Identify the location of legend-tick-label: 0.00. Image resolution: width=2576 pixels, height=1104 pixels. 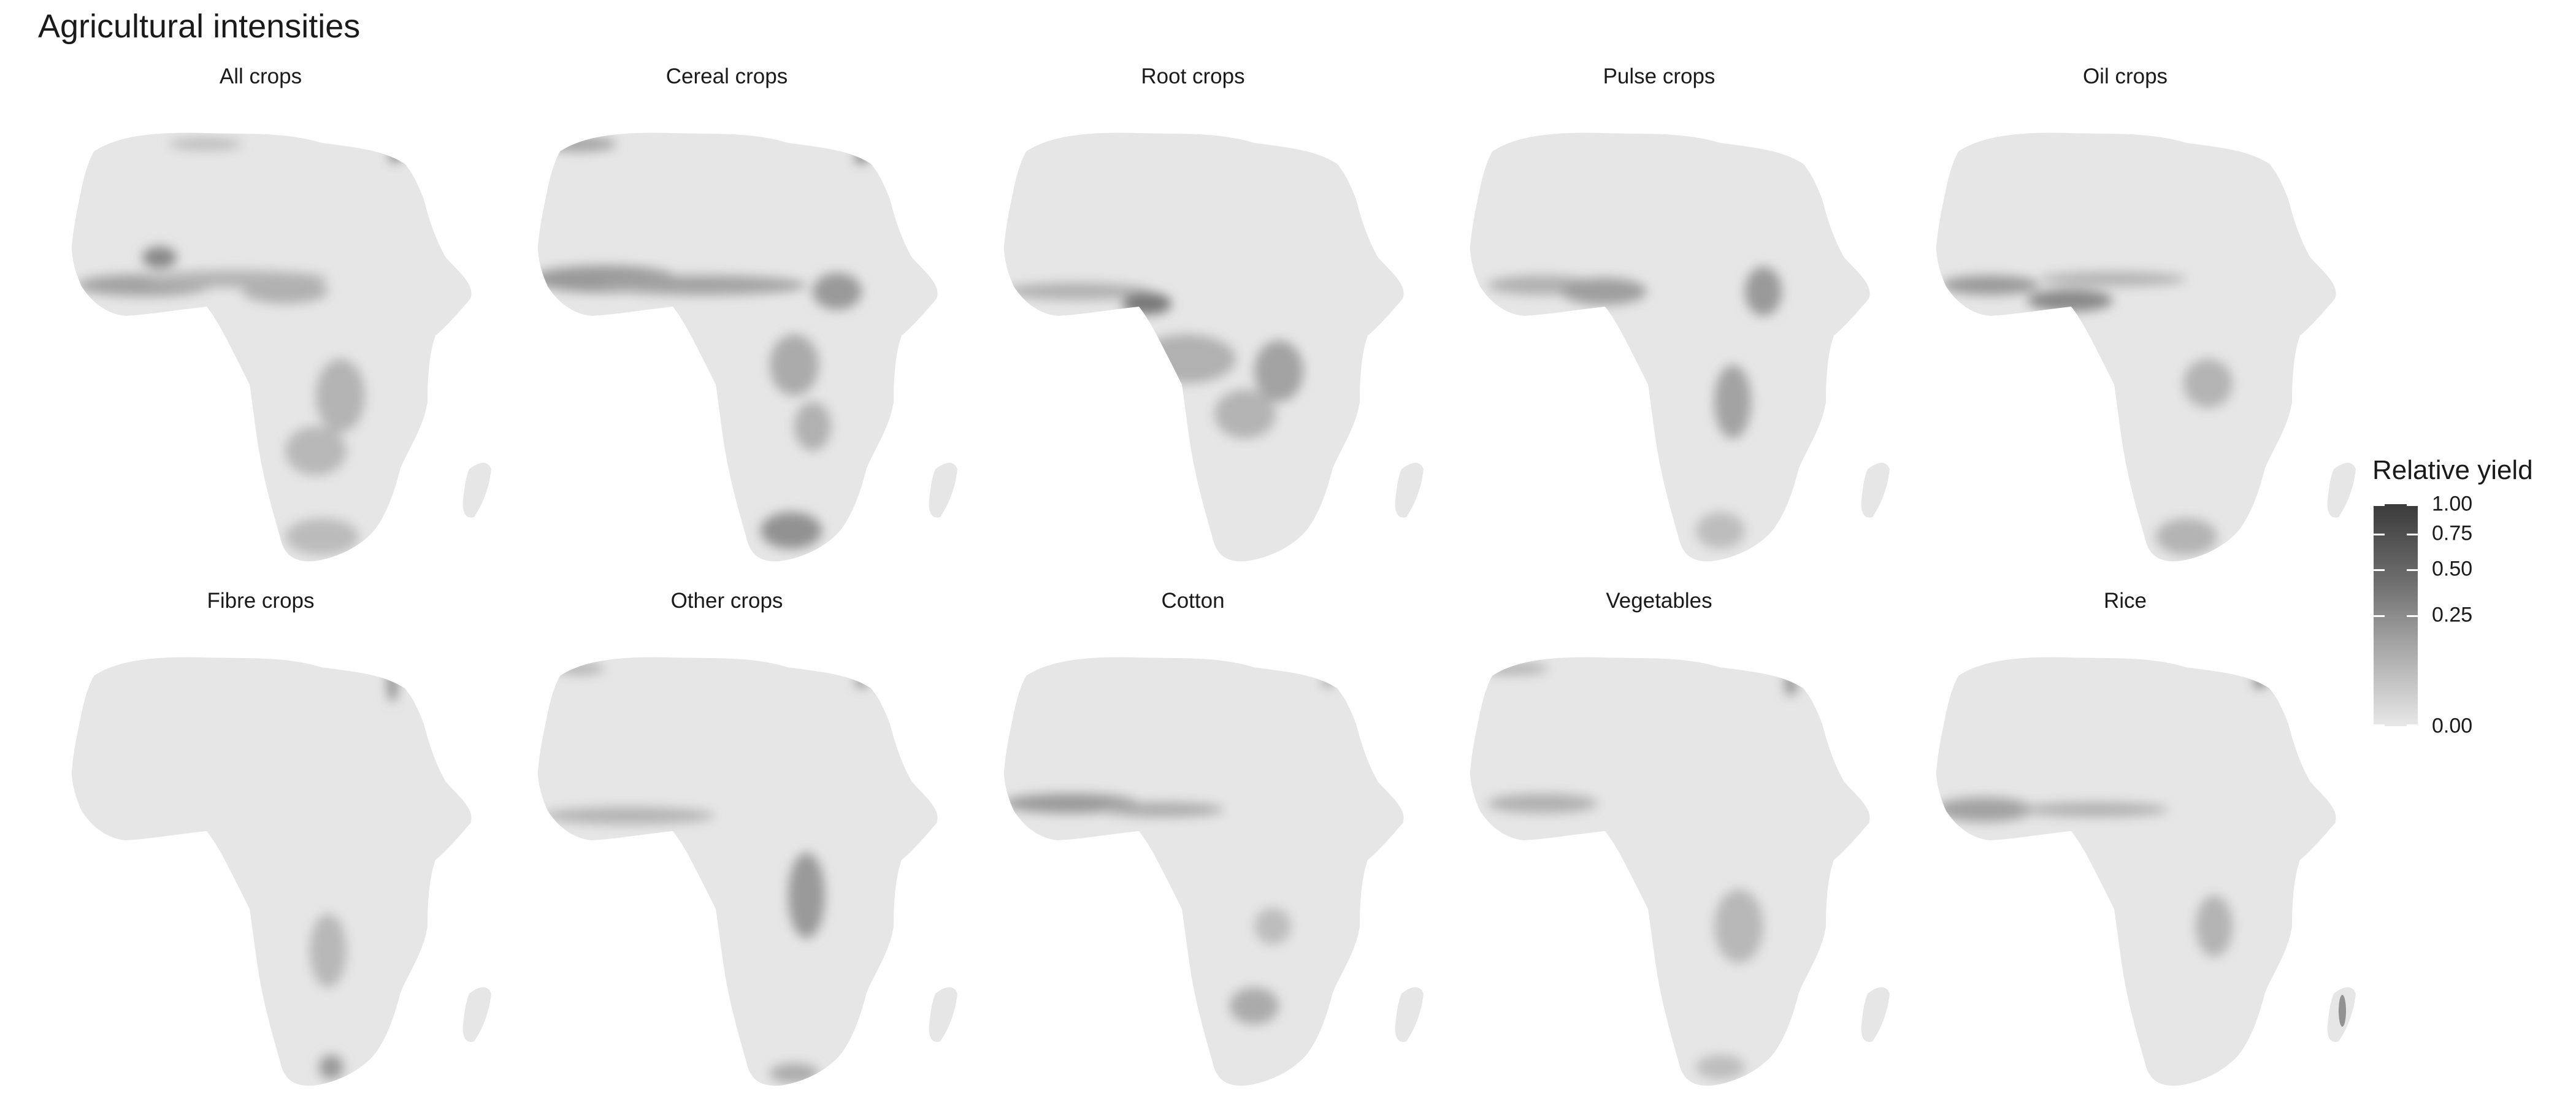
(2452, 726).